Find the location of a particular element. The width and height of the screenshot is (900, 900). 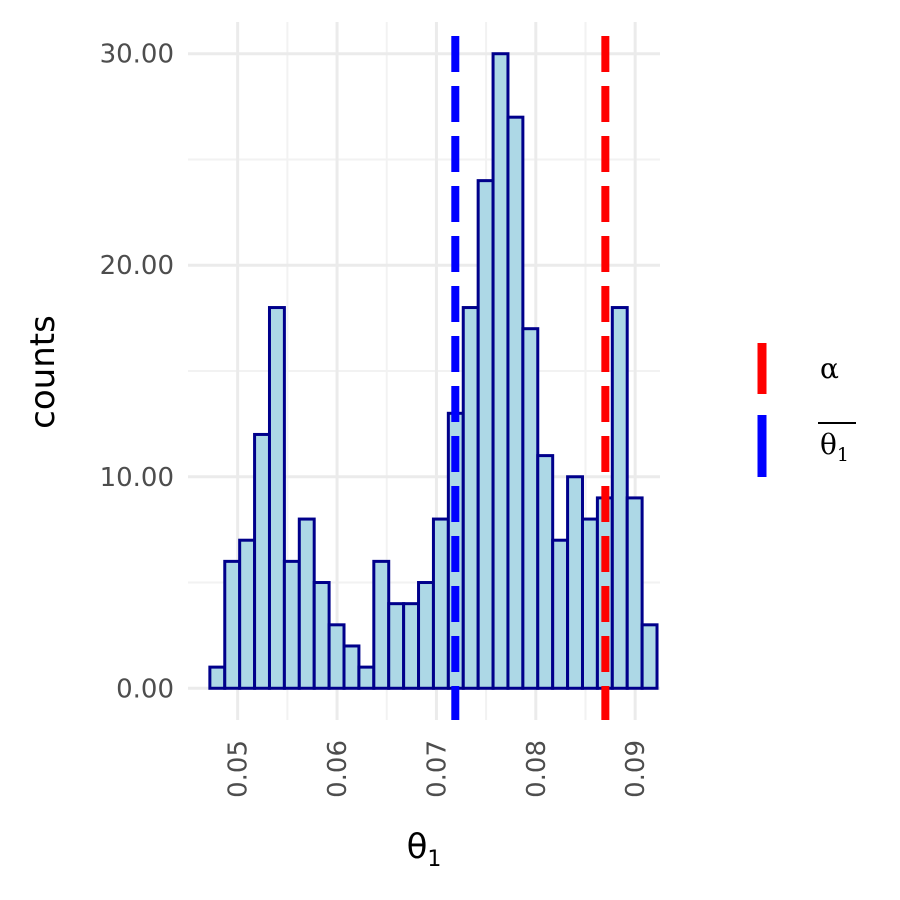

x-tick-label: 0.09 is located at coordinates (636, 769).